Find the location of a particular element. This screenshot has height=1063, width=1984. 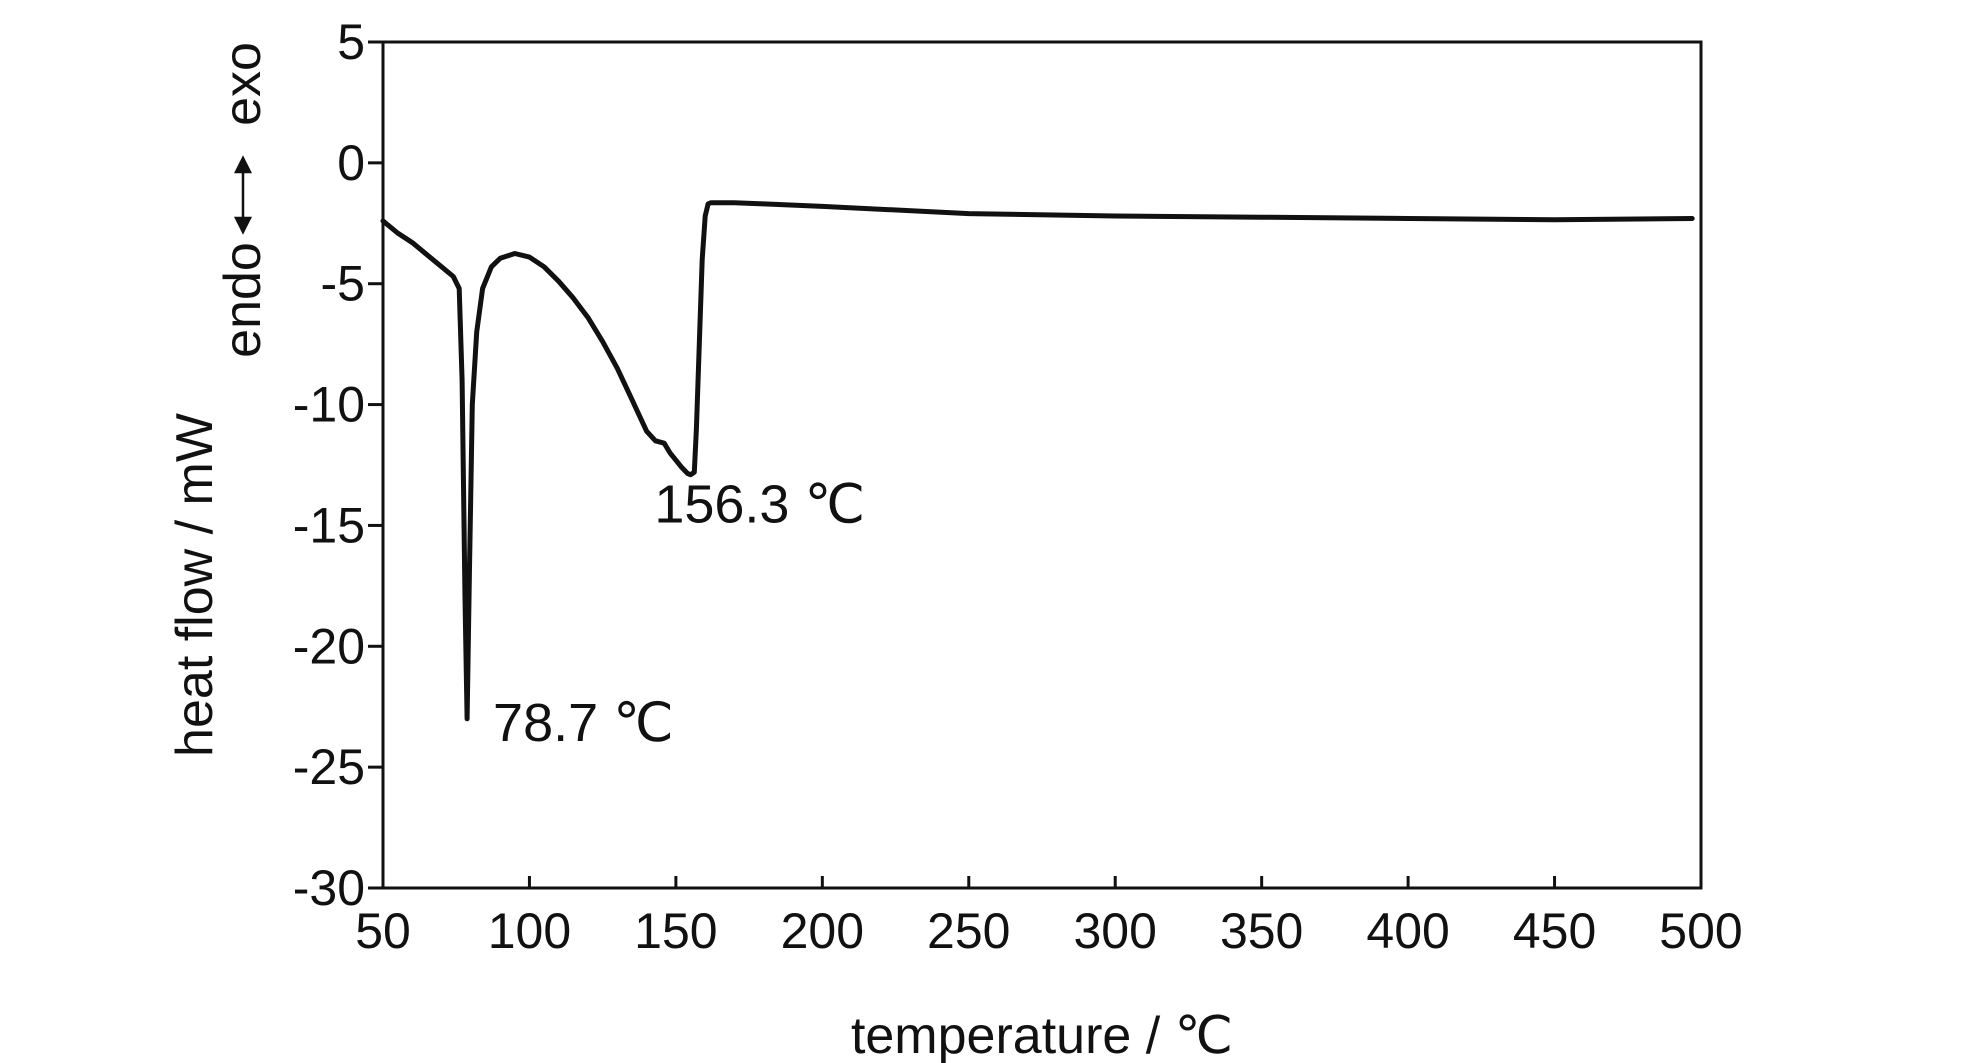

double-arrow-icon is located at coordinates (243, 195).